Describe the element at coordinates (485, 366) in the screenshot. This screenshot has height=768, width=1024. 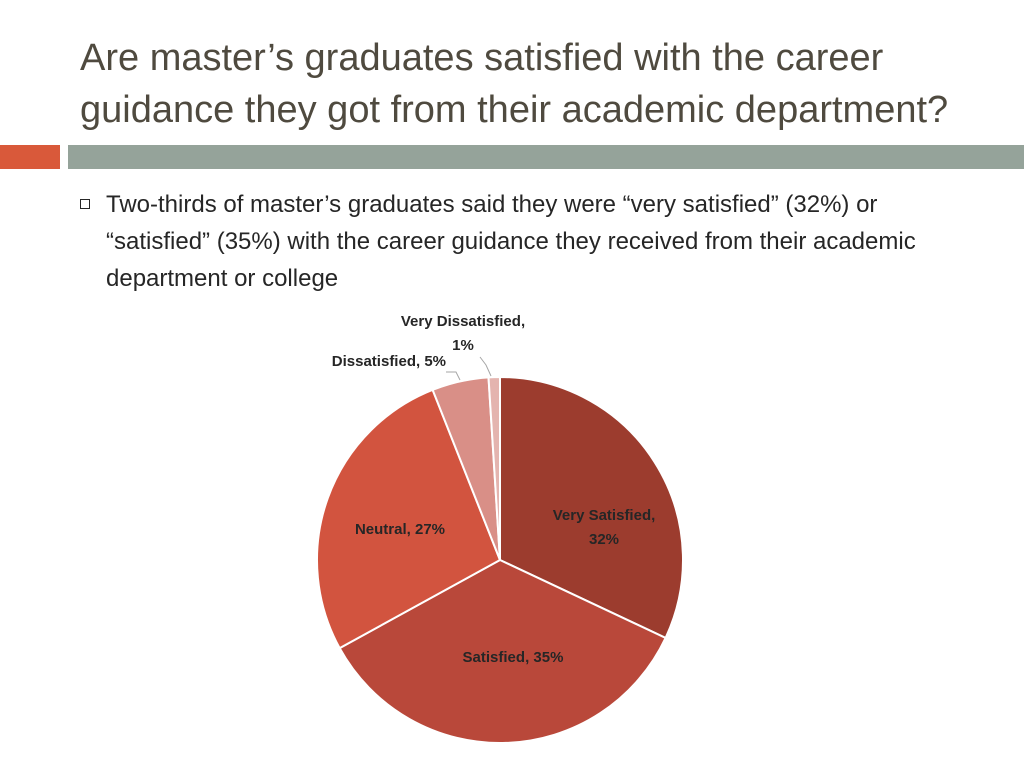
I see `leader-line-very-dissatisfied` at that location.